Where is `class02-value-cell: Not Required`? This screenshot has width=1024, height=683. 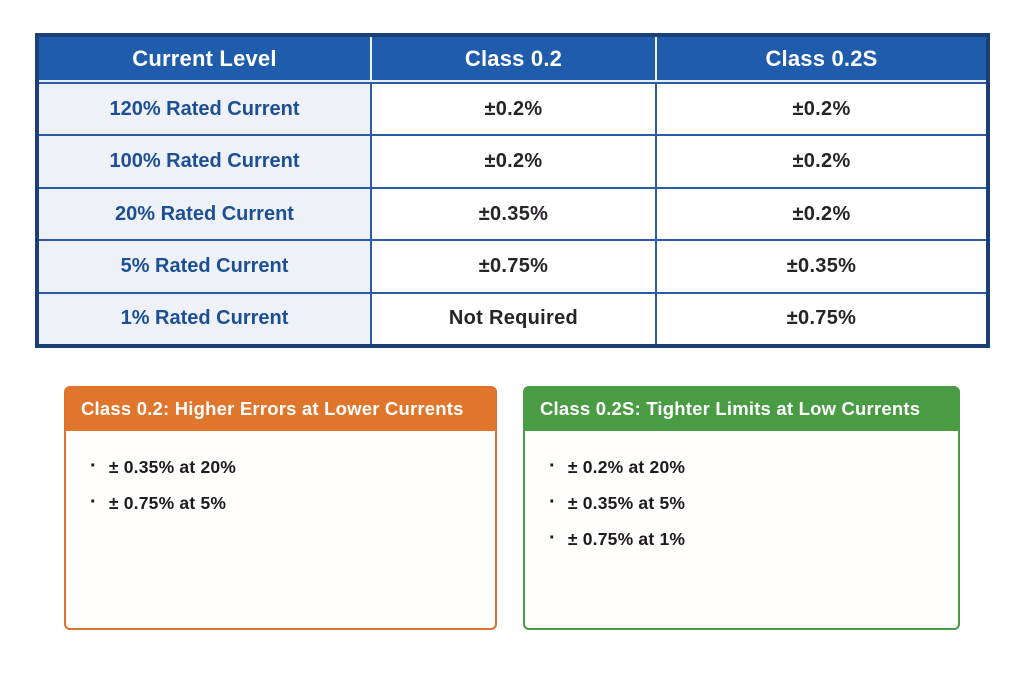
class02-value-cell: Not Required is located at coordinates (512, 319).